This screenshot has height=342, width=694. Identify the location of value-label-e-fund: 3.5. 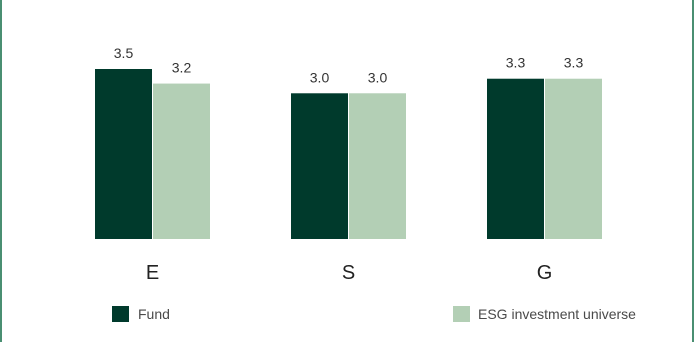
(124, 53).